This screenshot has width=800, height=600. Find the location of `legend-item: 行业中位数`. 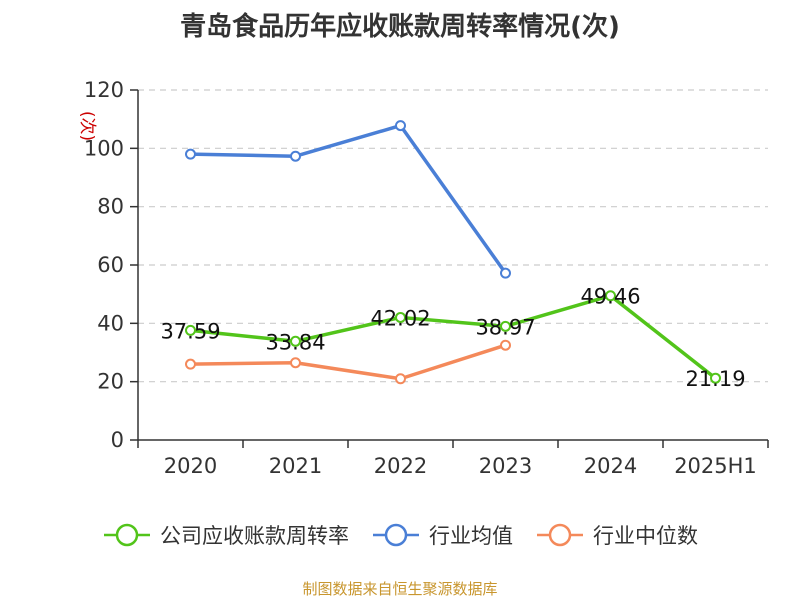

legend-item: 行业中位数 is located at coordinates (616, 535).